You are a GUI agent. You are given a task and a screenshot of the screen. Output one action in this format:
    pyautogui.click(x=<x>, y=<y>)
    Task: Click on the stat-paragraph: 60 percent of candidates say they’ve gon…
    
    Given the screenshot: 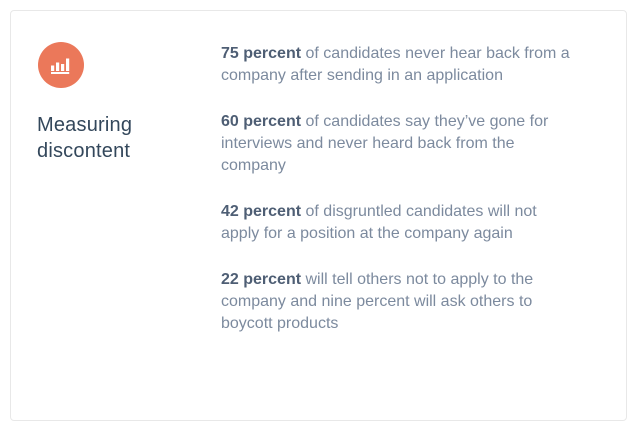 What is the action you would take?
    pyautogui.click(x=396, y=144)
    